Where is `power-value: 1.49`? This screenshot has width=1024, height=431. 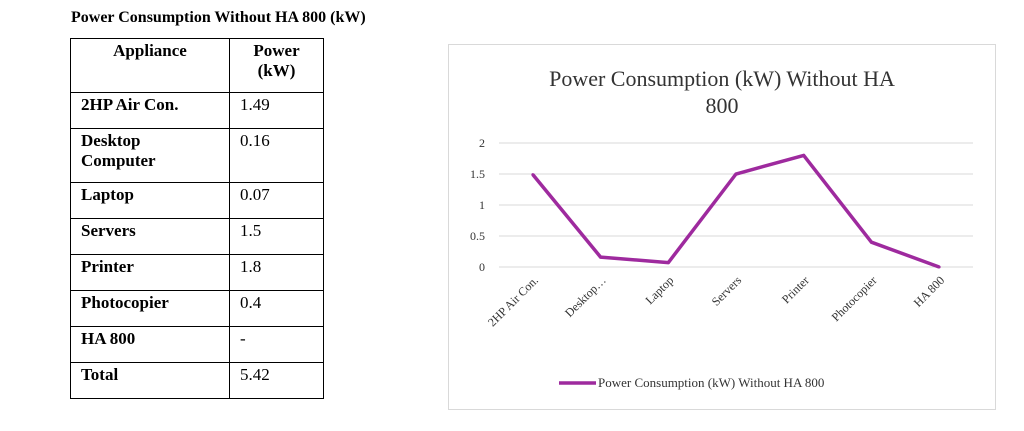
power-value: 1.49 is located at coordinates (276, 110).